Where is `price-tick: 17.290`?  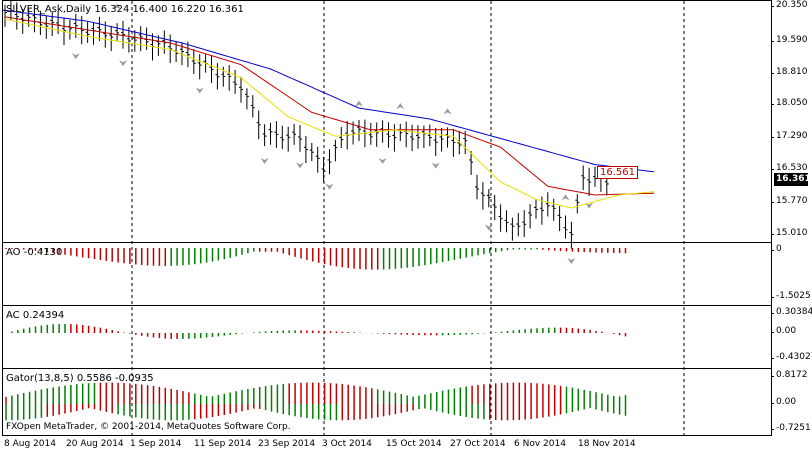 price-tick: 17.290 is located at coordinates (789, 136).